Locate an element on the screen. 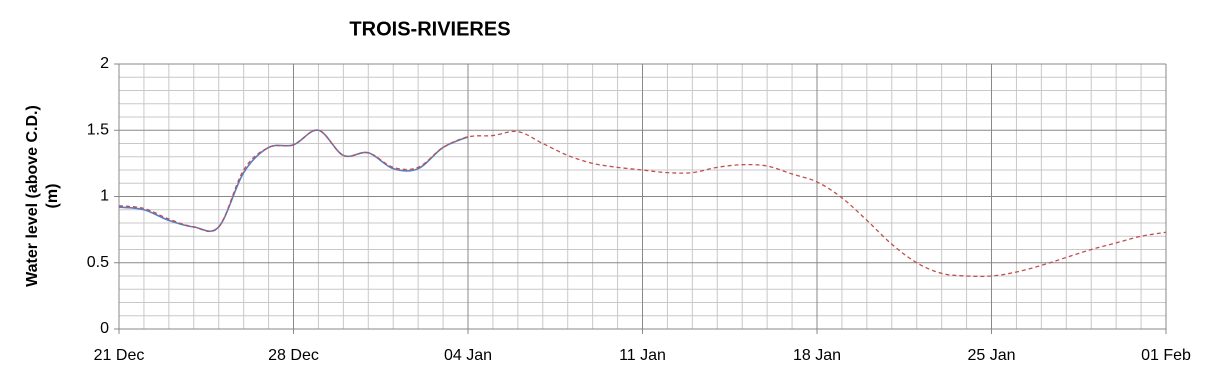 The height and width of the screenshot is (378, 1209). y-tick-label: 2 is located at coordinates (104, 63).